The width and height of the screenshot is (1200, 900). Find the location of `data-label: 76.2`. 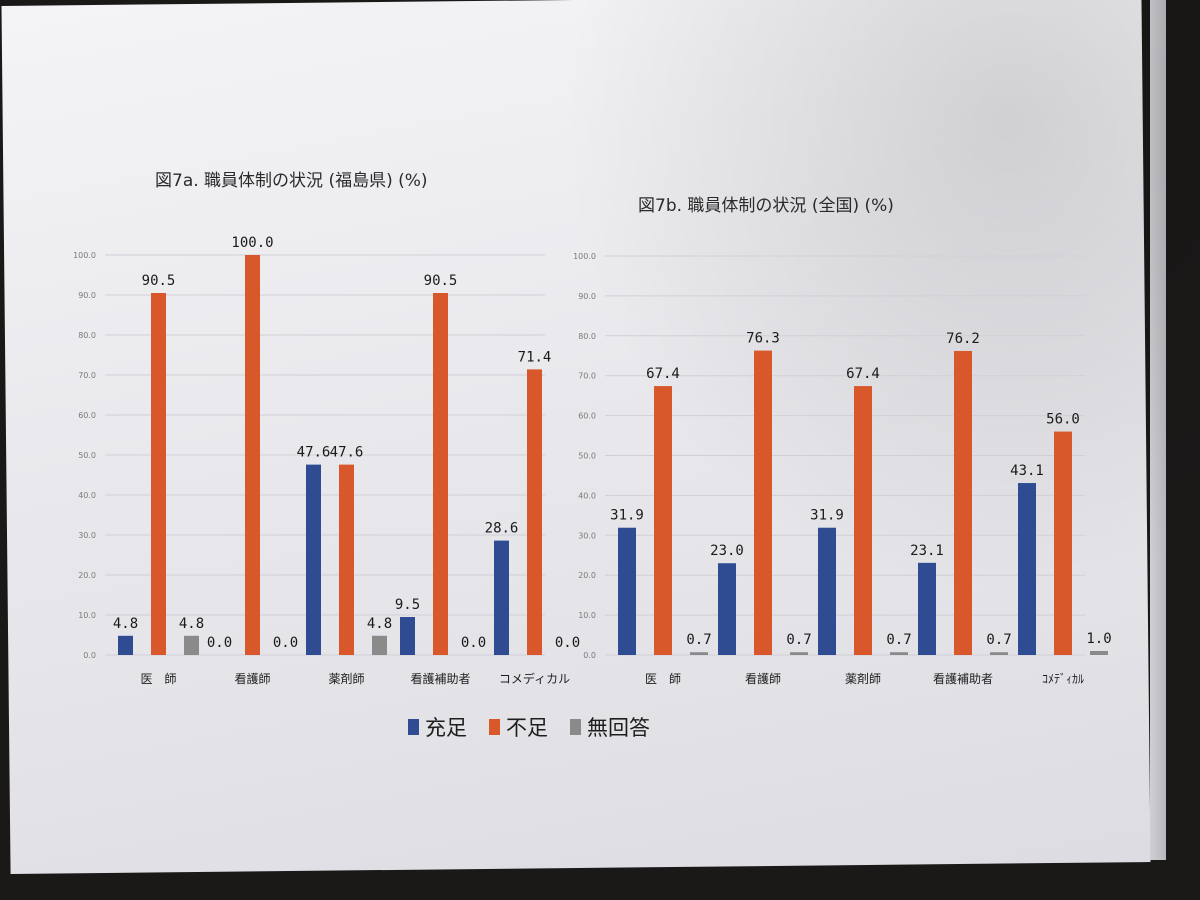

data-label: 76.2 is located at coordinates (963, 339).